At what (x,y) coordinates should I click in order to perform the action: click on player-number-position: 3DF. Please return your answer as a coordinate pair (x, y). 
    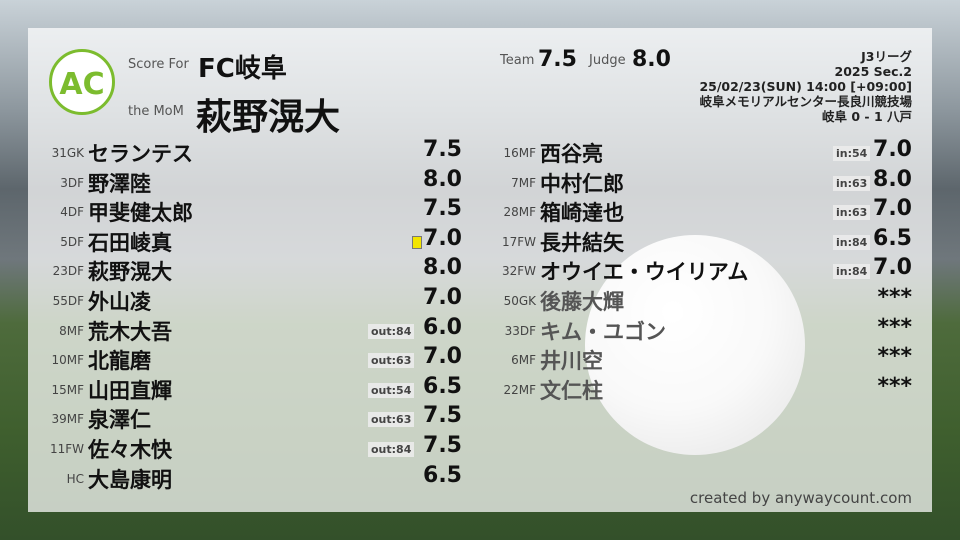
    Looking at the image, I should click on (72, 182).